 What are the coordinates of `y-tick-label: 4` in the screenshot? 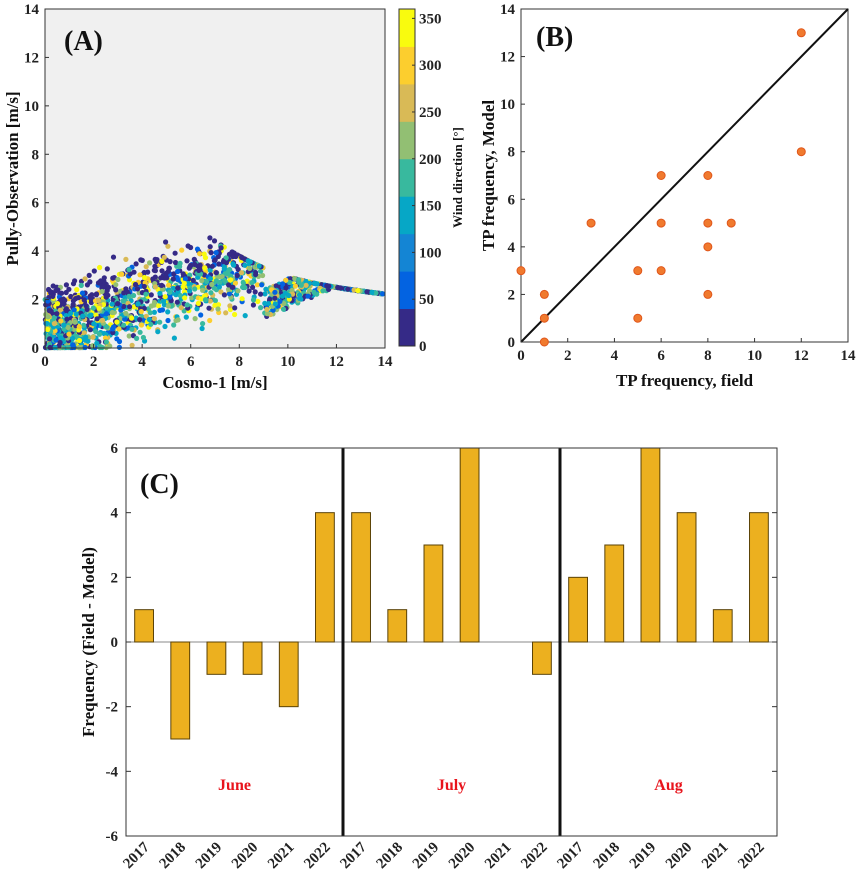 It's located at (115, 514).